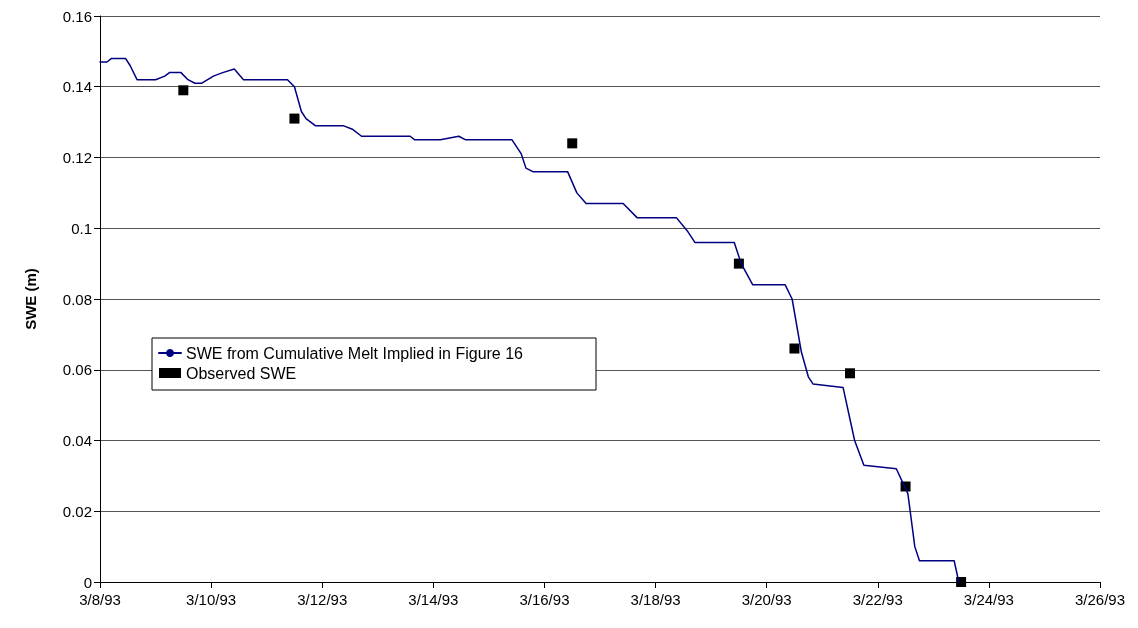  Describe the element at coordinates (77, 440) in the screenshot. I see `y-tick-label: 0.04` at that location.